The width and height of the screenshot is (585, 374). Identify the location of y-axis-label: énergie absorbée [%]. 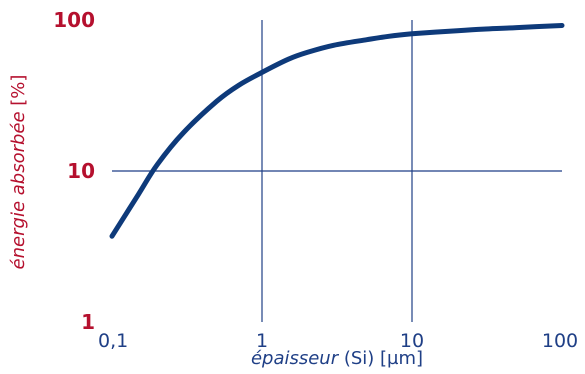
(18, 172).